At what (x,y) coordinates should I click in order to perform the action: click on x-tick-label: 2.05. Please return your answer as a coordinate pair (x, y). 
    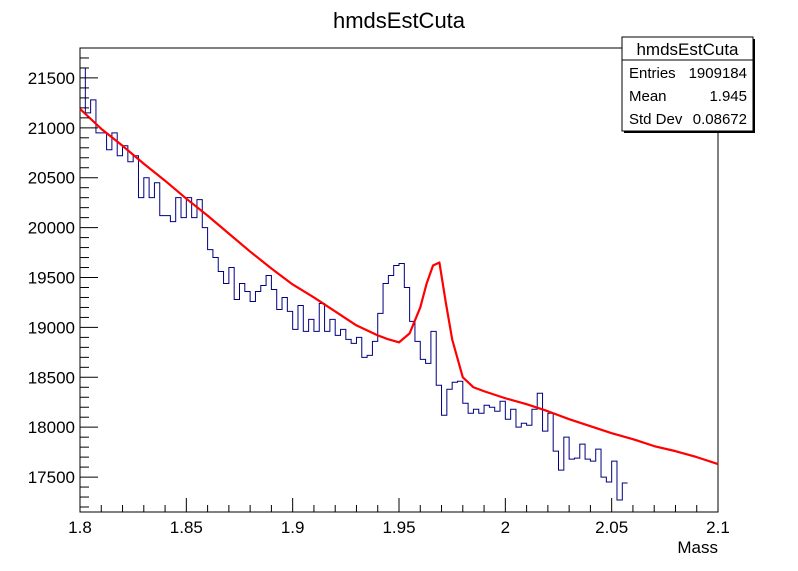
    Looking at the image, I should click on (611, 527).